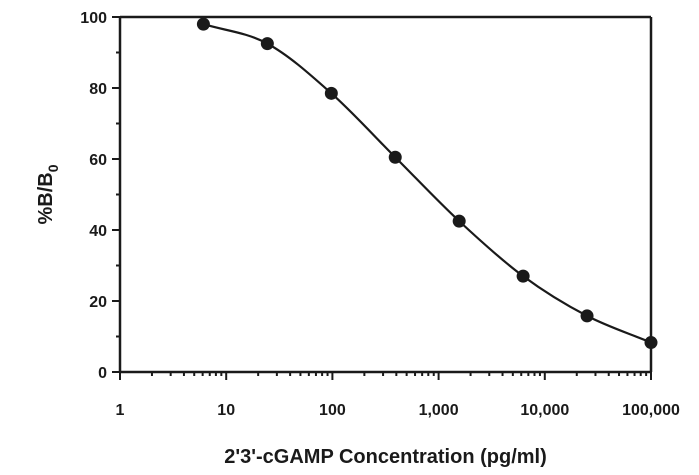 The width and height of the screenshot is (699, 475). What do you see at coordinates (439, 410) in the screenshot?
I see `x-tick-label: 1,000` at bounding box center [439, 410].